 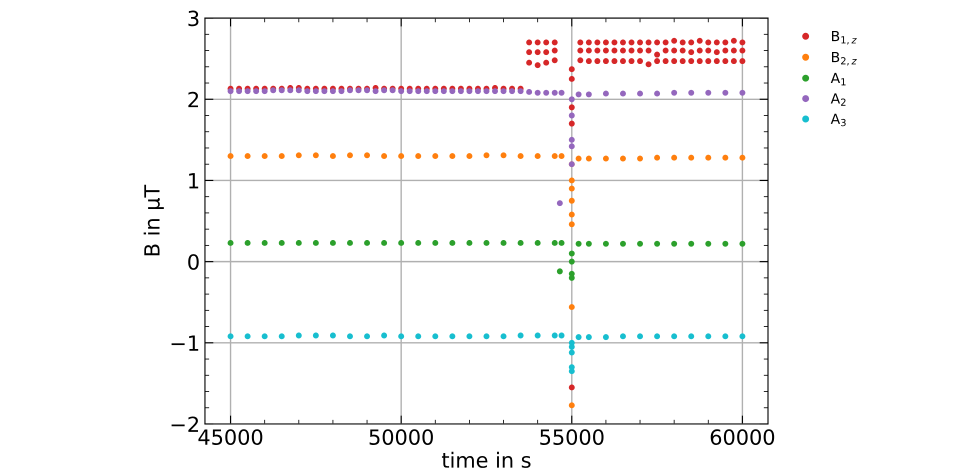 I want to click on y-tick-label: 1, so click(x=193, y=180).